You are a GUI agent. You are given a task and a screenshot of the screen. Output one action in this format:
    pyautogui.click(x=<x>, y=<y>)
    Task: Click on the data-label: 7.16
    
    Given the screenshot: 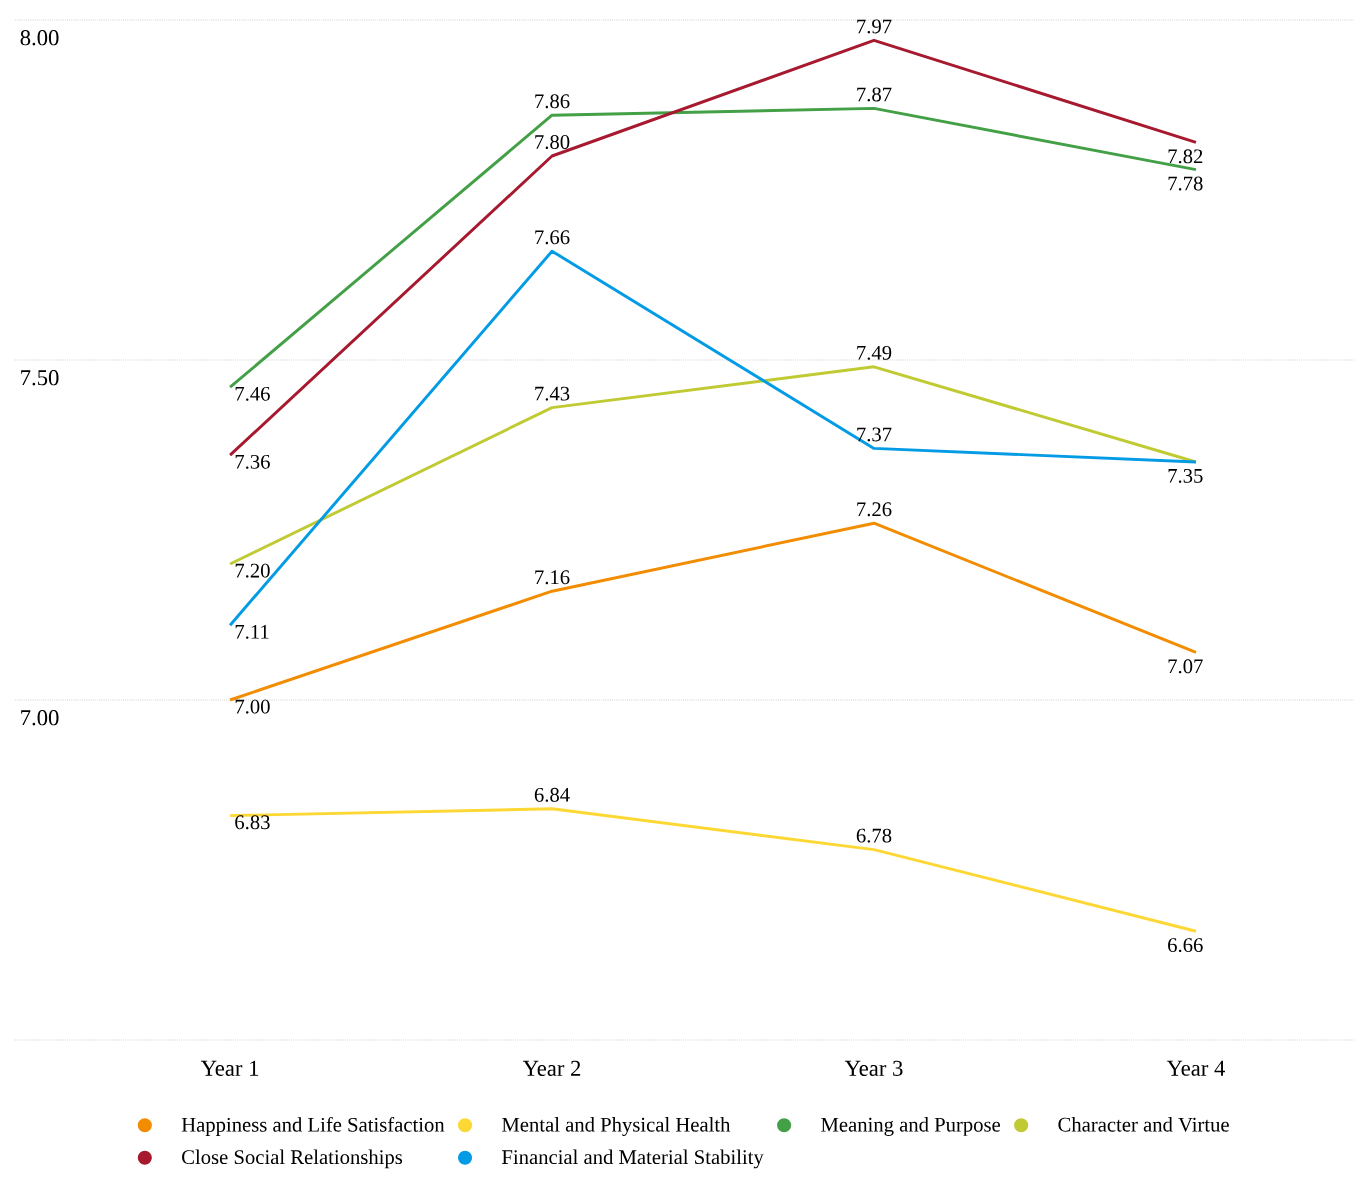 What is the action you would take?
    pyautogui.click(x=552, y=577)
    